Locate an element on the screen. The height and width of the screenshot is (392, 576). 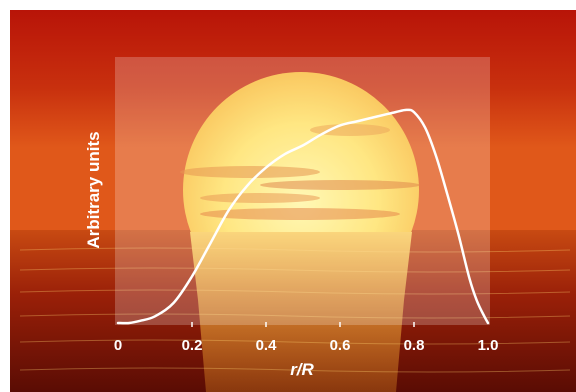
x-tick-label: 0.8 is located at coordinates (414, 345).